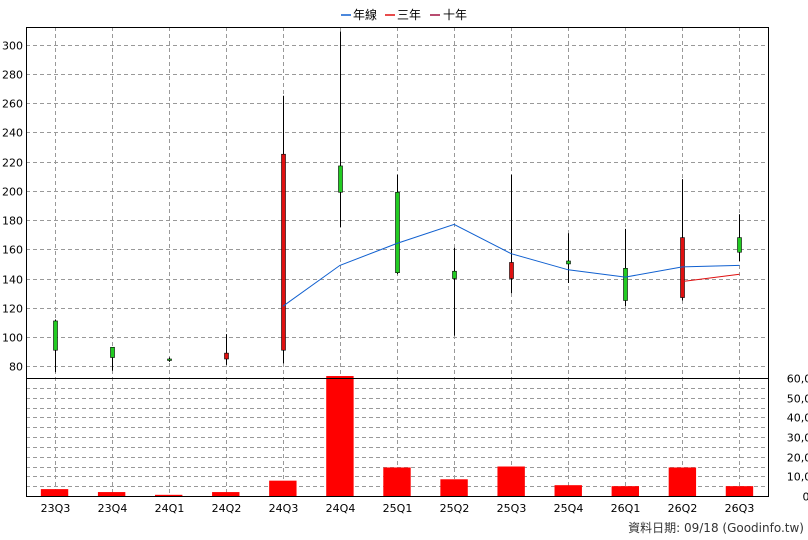  Describe the element at coordinates (227, 508) in the screenshot. I see `x-tick-label: 24Q2` at that location.